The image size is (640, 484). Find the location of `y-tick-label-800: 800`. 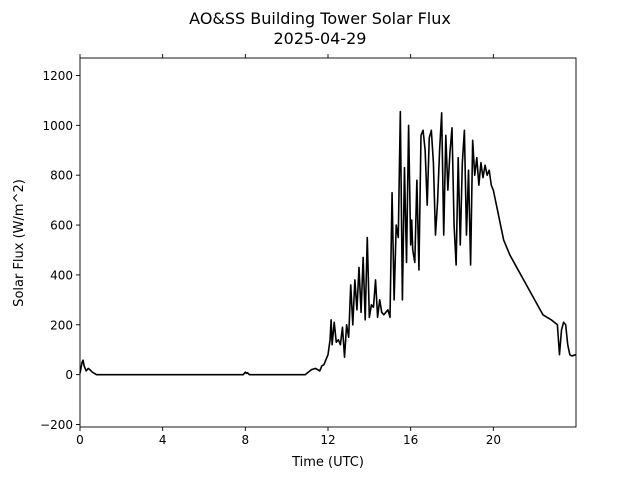

y-tick-label-800: 800 is located at coordinates (61, 176).